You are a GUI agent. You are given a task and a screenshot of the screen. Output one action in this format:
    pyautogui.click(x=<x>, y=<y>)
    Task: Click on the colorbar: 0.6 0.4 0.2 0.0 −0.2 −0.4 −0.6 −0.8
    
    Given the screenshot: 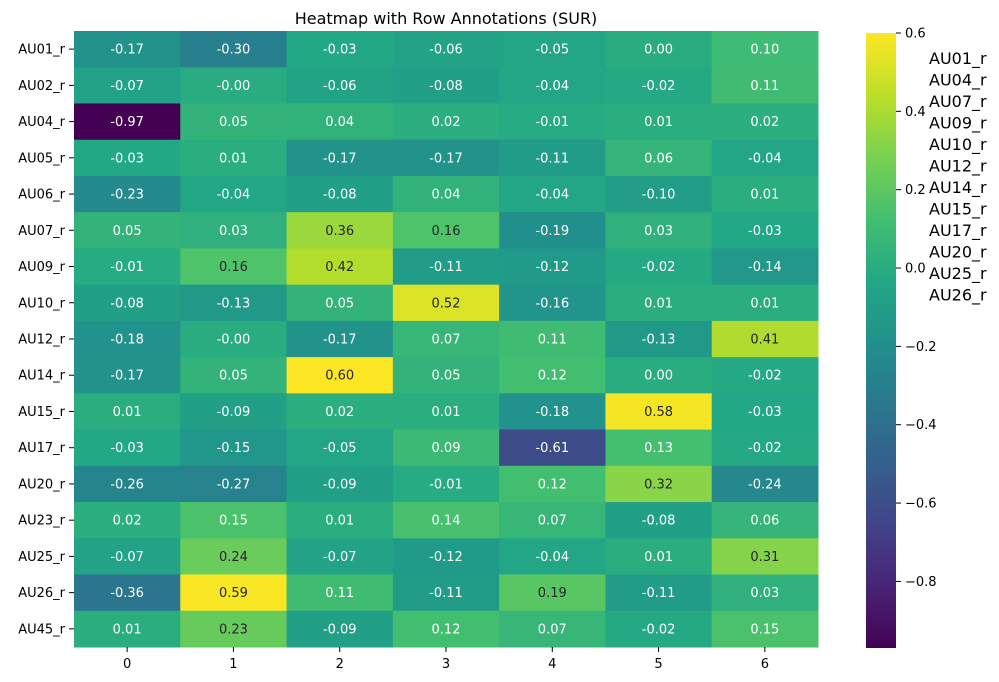 What is the action you would take?
    pyautogui.click(x=901, y=337)
    